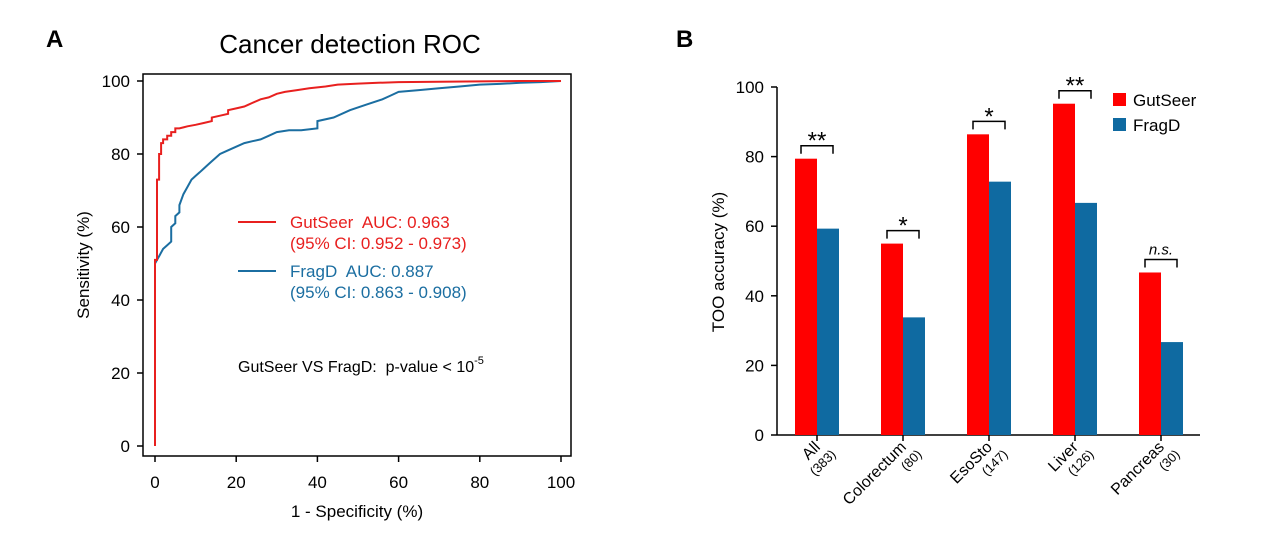 The image size is (1269, 554). What do you see at coordinates (120, 227) in the screenshot?
I see `roc-y-tick-label: 60` at bounding box center [120, 227].